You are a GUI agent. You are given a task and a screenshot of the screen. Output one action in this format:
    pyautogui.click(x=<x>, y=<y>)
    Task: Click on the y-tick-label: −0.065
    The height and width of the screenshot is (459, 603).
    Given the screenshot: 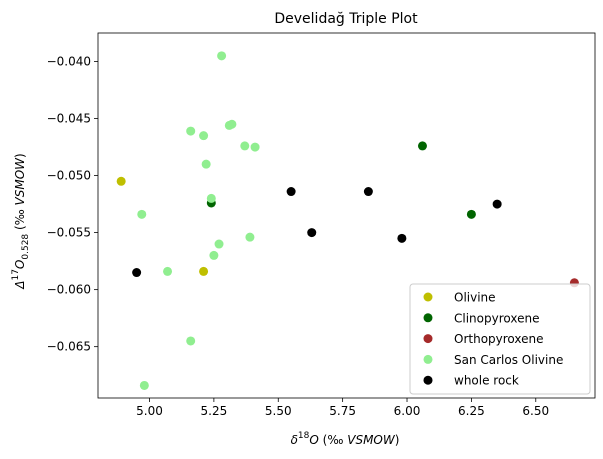 What is the action you would take?
    pyautogui.click(x=69, y=347)
    